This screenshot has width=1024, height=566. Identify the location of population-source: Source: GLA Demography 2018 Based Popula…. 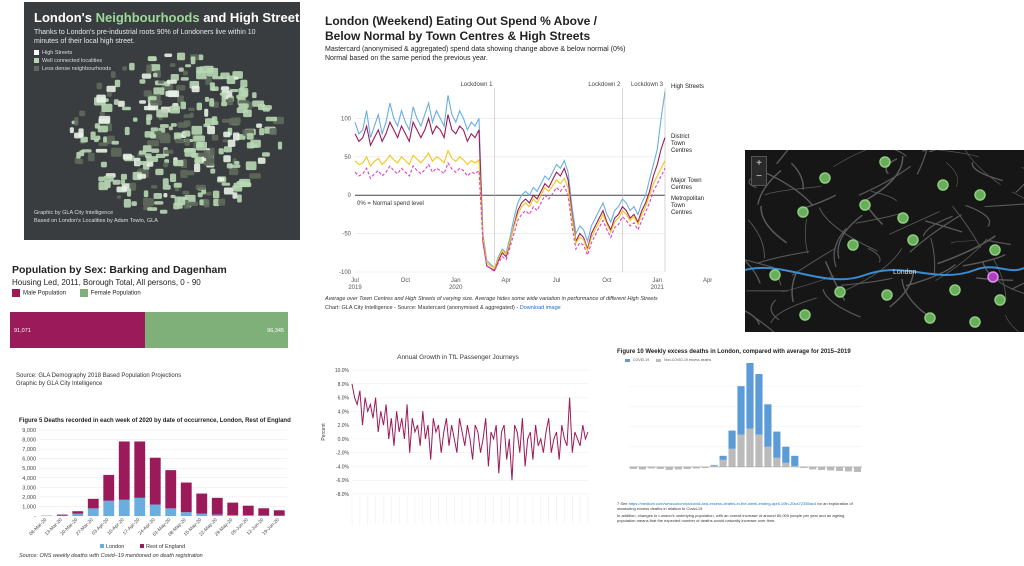
(99, 376).